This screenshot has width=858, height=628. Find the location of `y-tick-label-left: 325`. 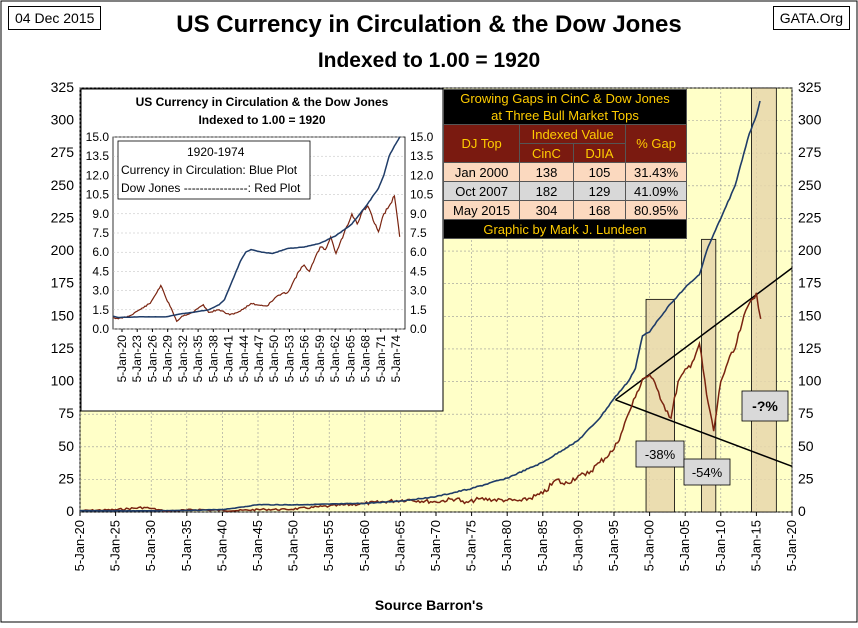

y-tick-label-left: 325 is located at coordinates (63, 87).